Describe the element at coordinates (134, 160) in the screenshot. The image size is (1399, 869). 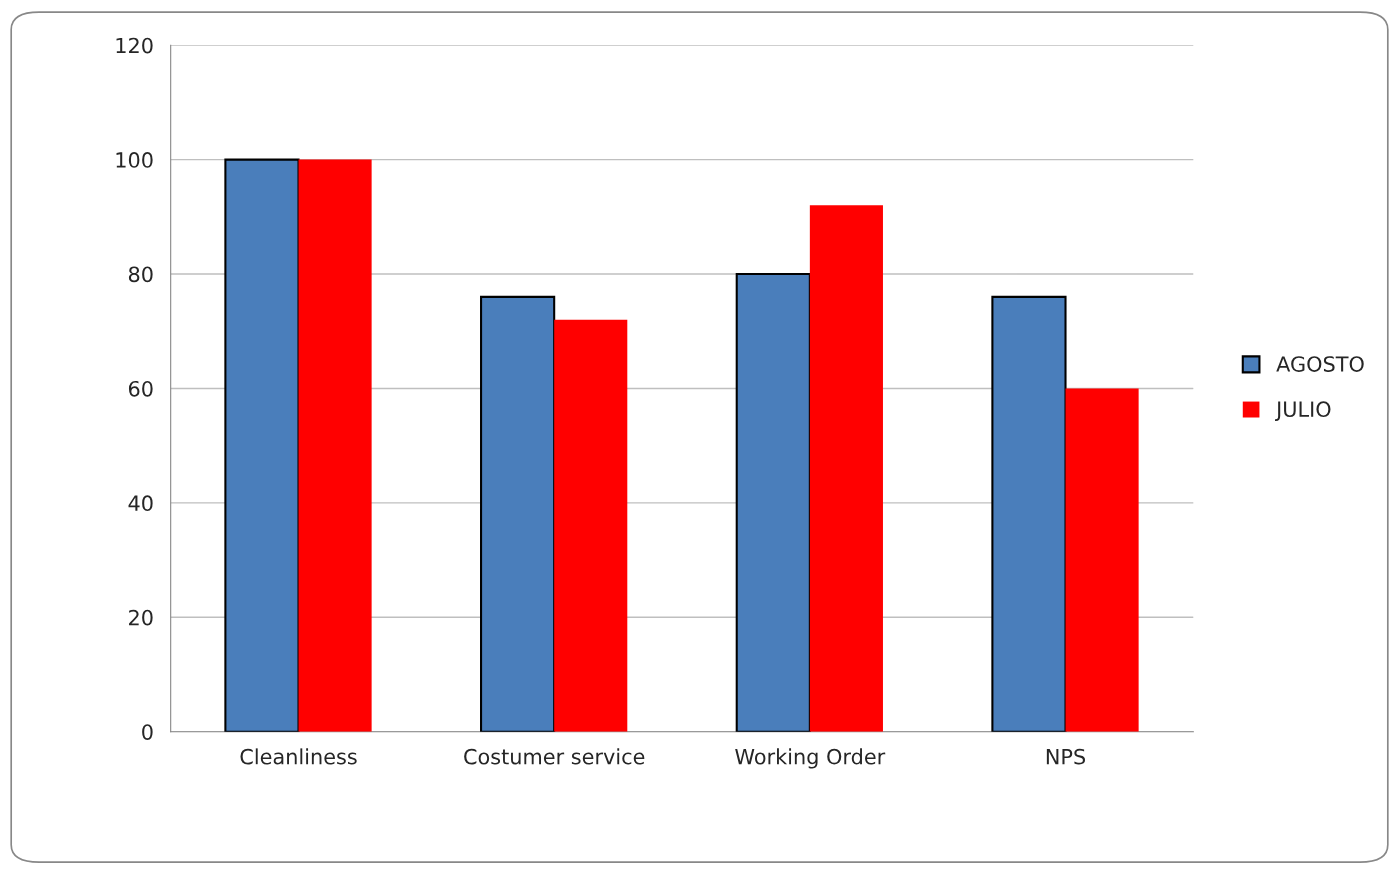
I see `y-tick-label: 100` at that location.